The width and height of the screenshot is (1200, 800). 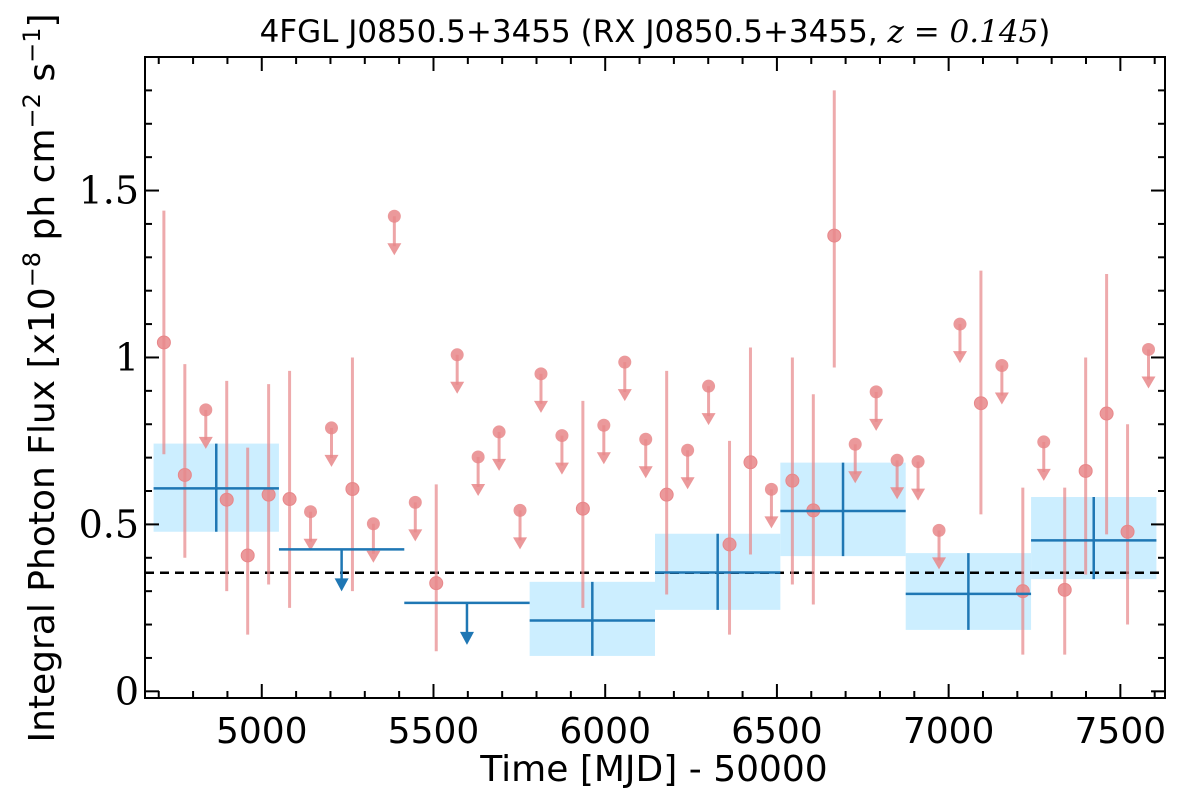 I want to click on y-axis-label-part1: Integral Photon Flux [x10, so click(x=42, y=514).